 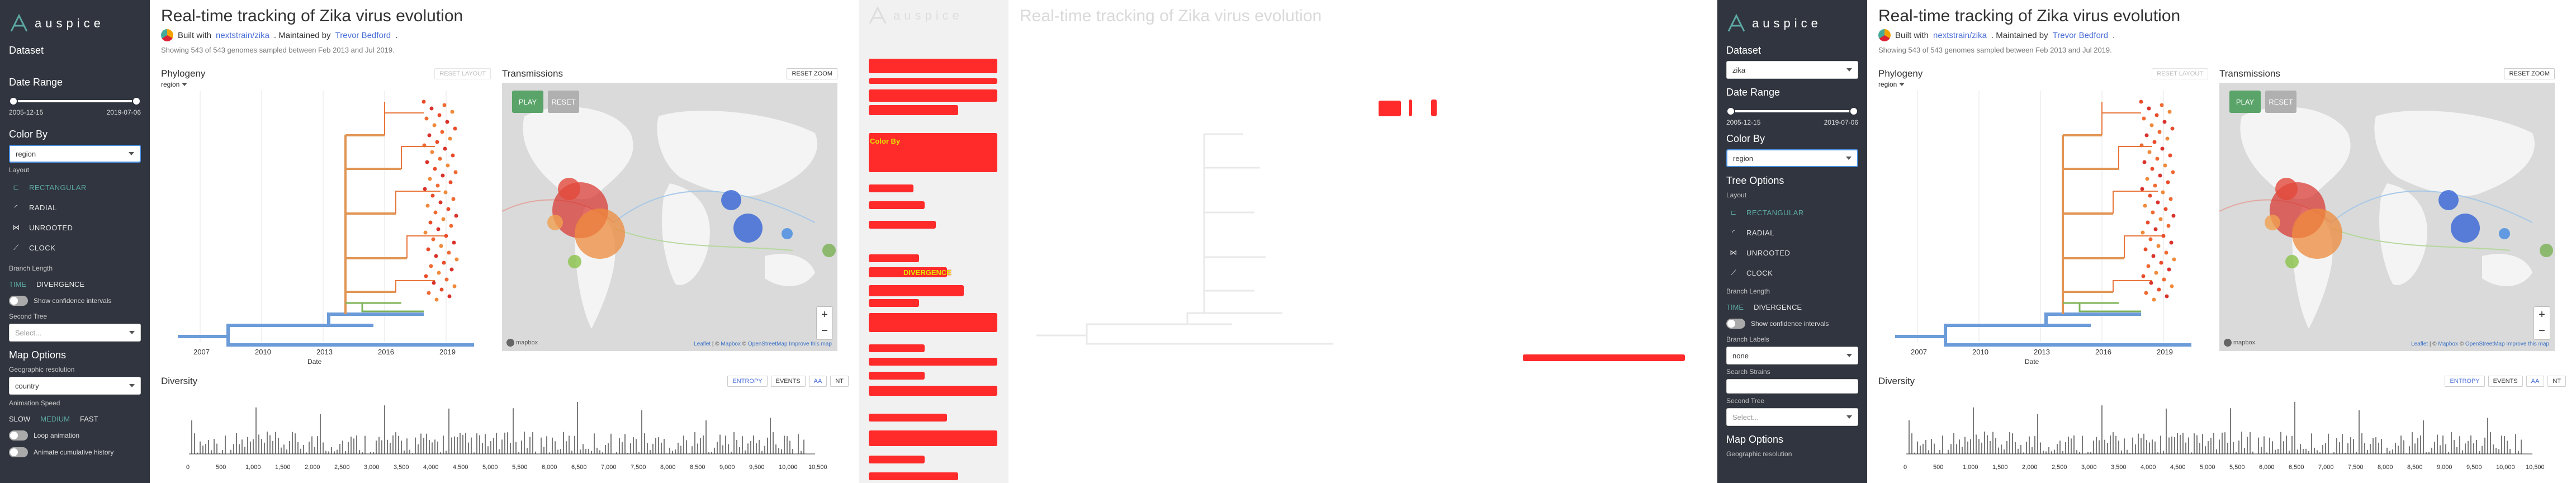 What do you see at coordinates (2535, 381) in the screenshot?
I see `aa-button: AA` at bounding box center [2535, 381].